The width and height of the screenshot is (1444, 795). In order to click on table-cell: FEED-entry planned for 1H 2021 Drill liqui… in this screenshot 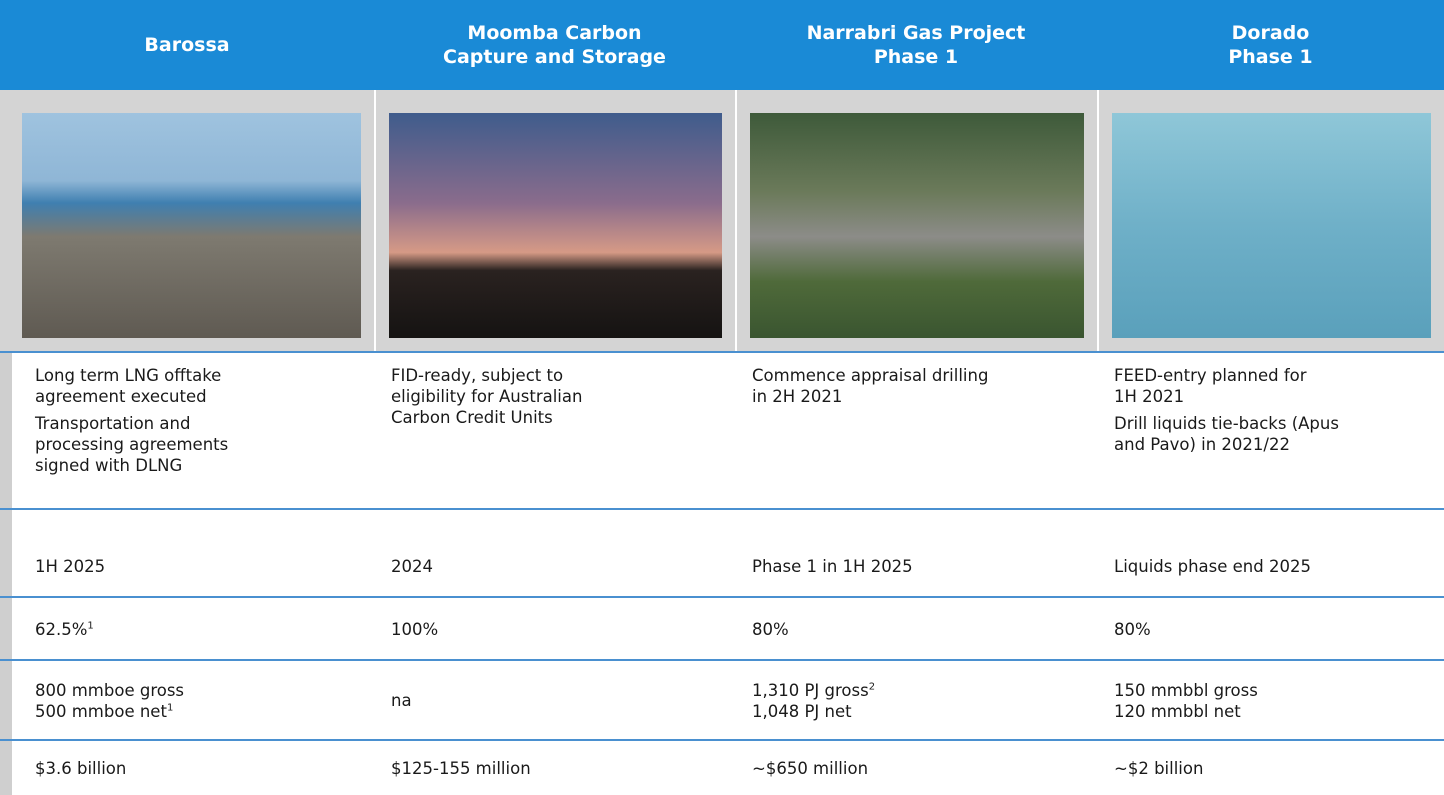, I will do `click(1272, 431)`.